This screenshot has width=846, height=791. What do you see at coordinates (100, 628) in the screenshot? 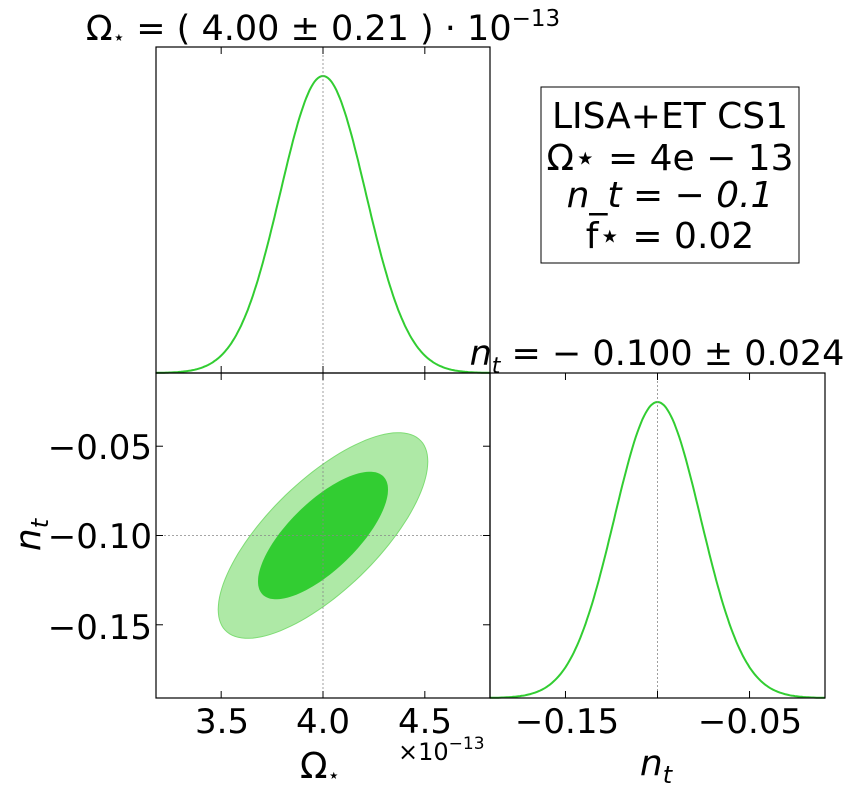
I see `y-tick-label: −0.15` at bounding box center [100, 628].